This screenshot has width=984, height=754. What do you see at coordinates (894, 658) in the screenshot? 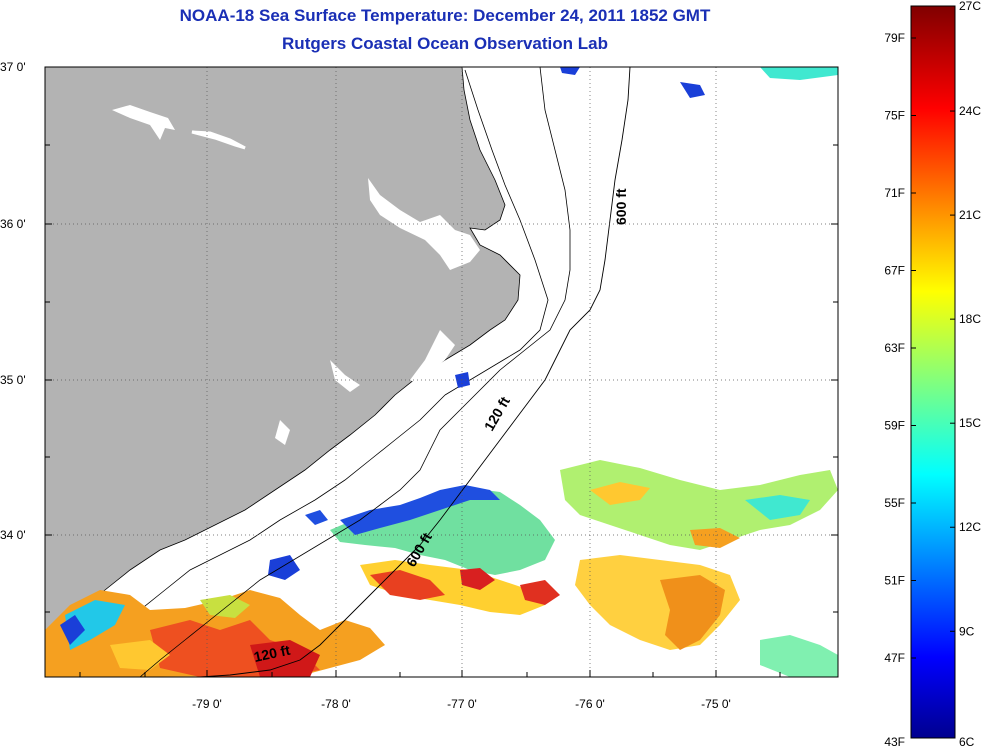
I see `colorbar-f-label: 47F` at bounding box center [894, 658].